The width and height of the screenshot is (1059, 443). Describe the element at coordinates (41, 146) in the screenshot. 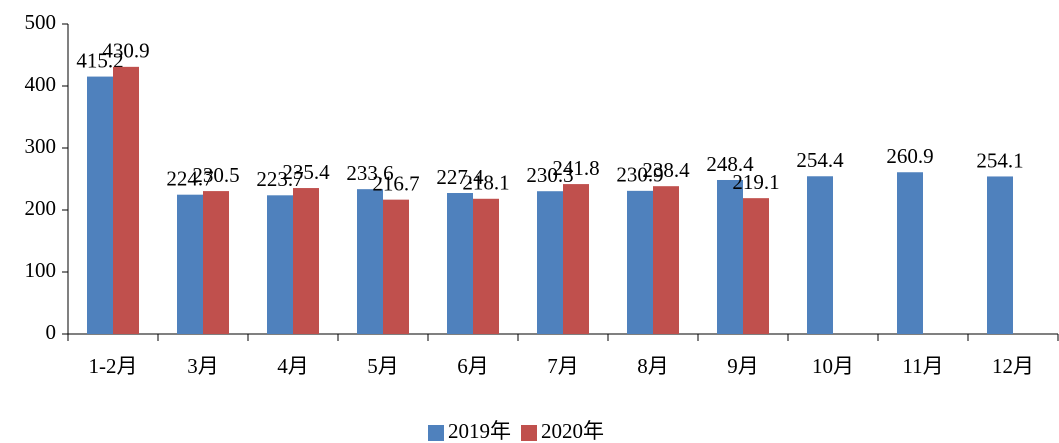

I see `y-tick-label: 300` at that location.